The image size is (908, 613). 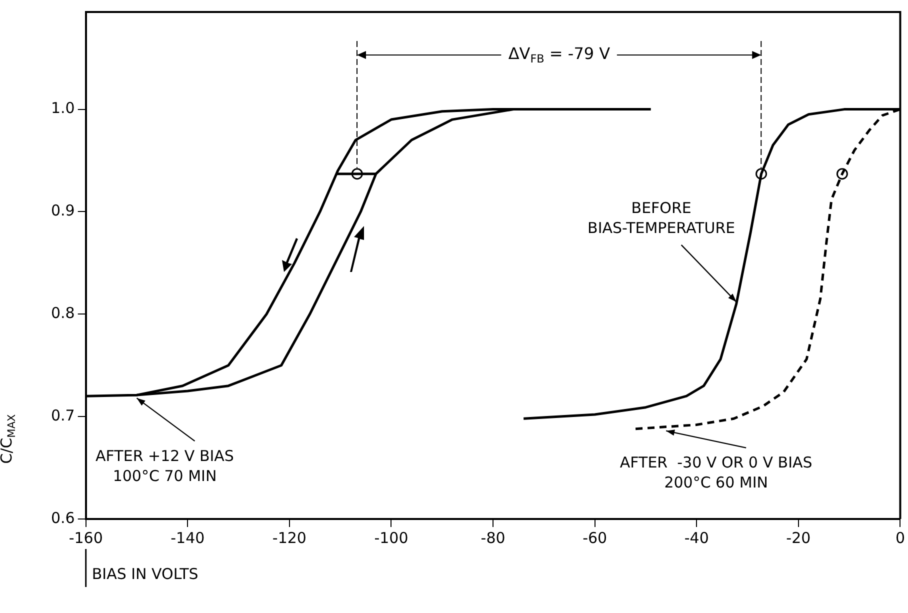 I want to click on y-axis-title: C/CMAX, so click(x=9, y=439).